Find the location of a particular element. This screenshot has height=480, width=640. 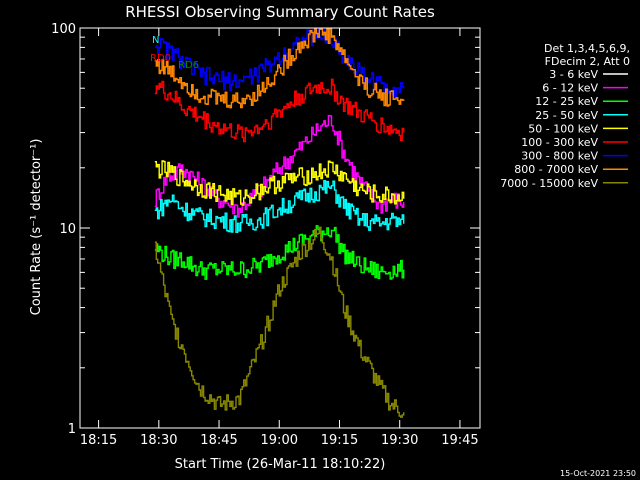

y-tick-label: 1 is located at coordinates (72, 429).